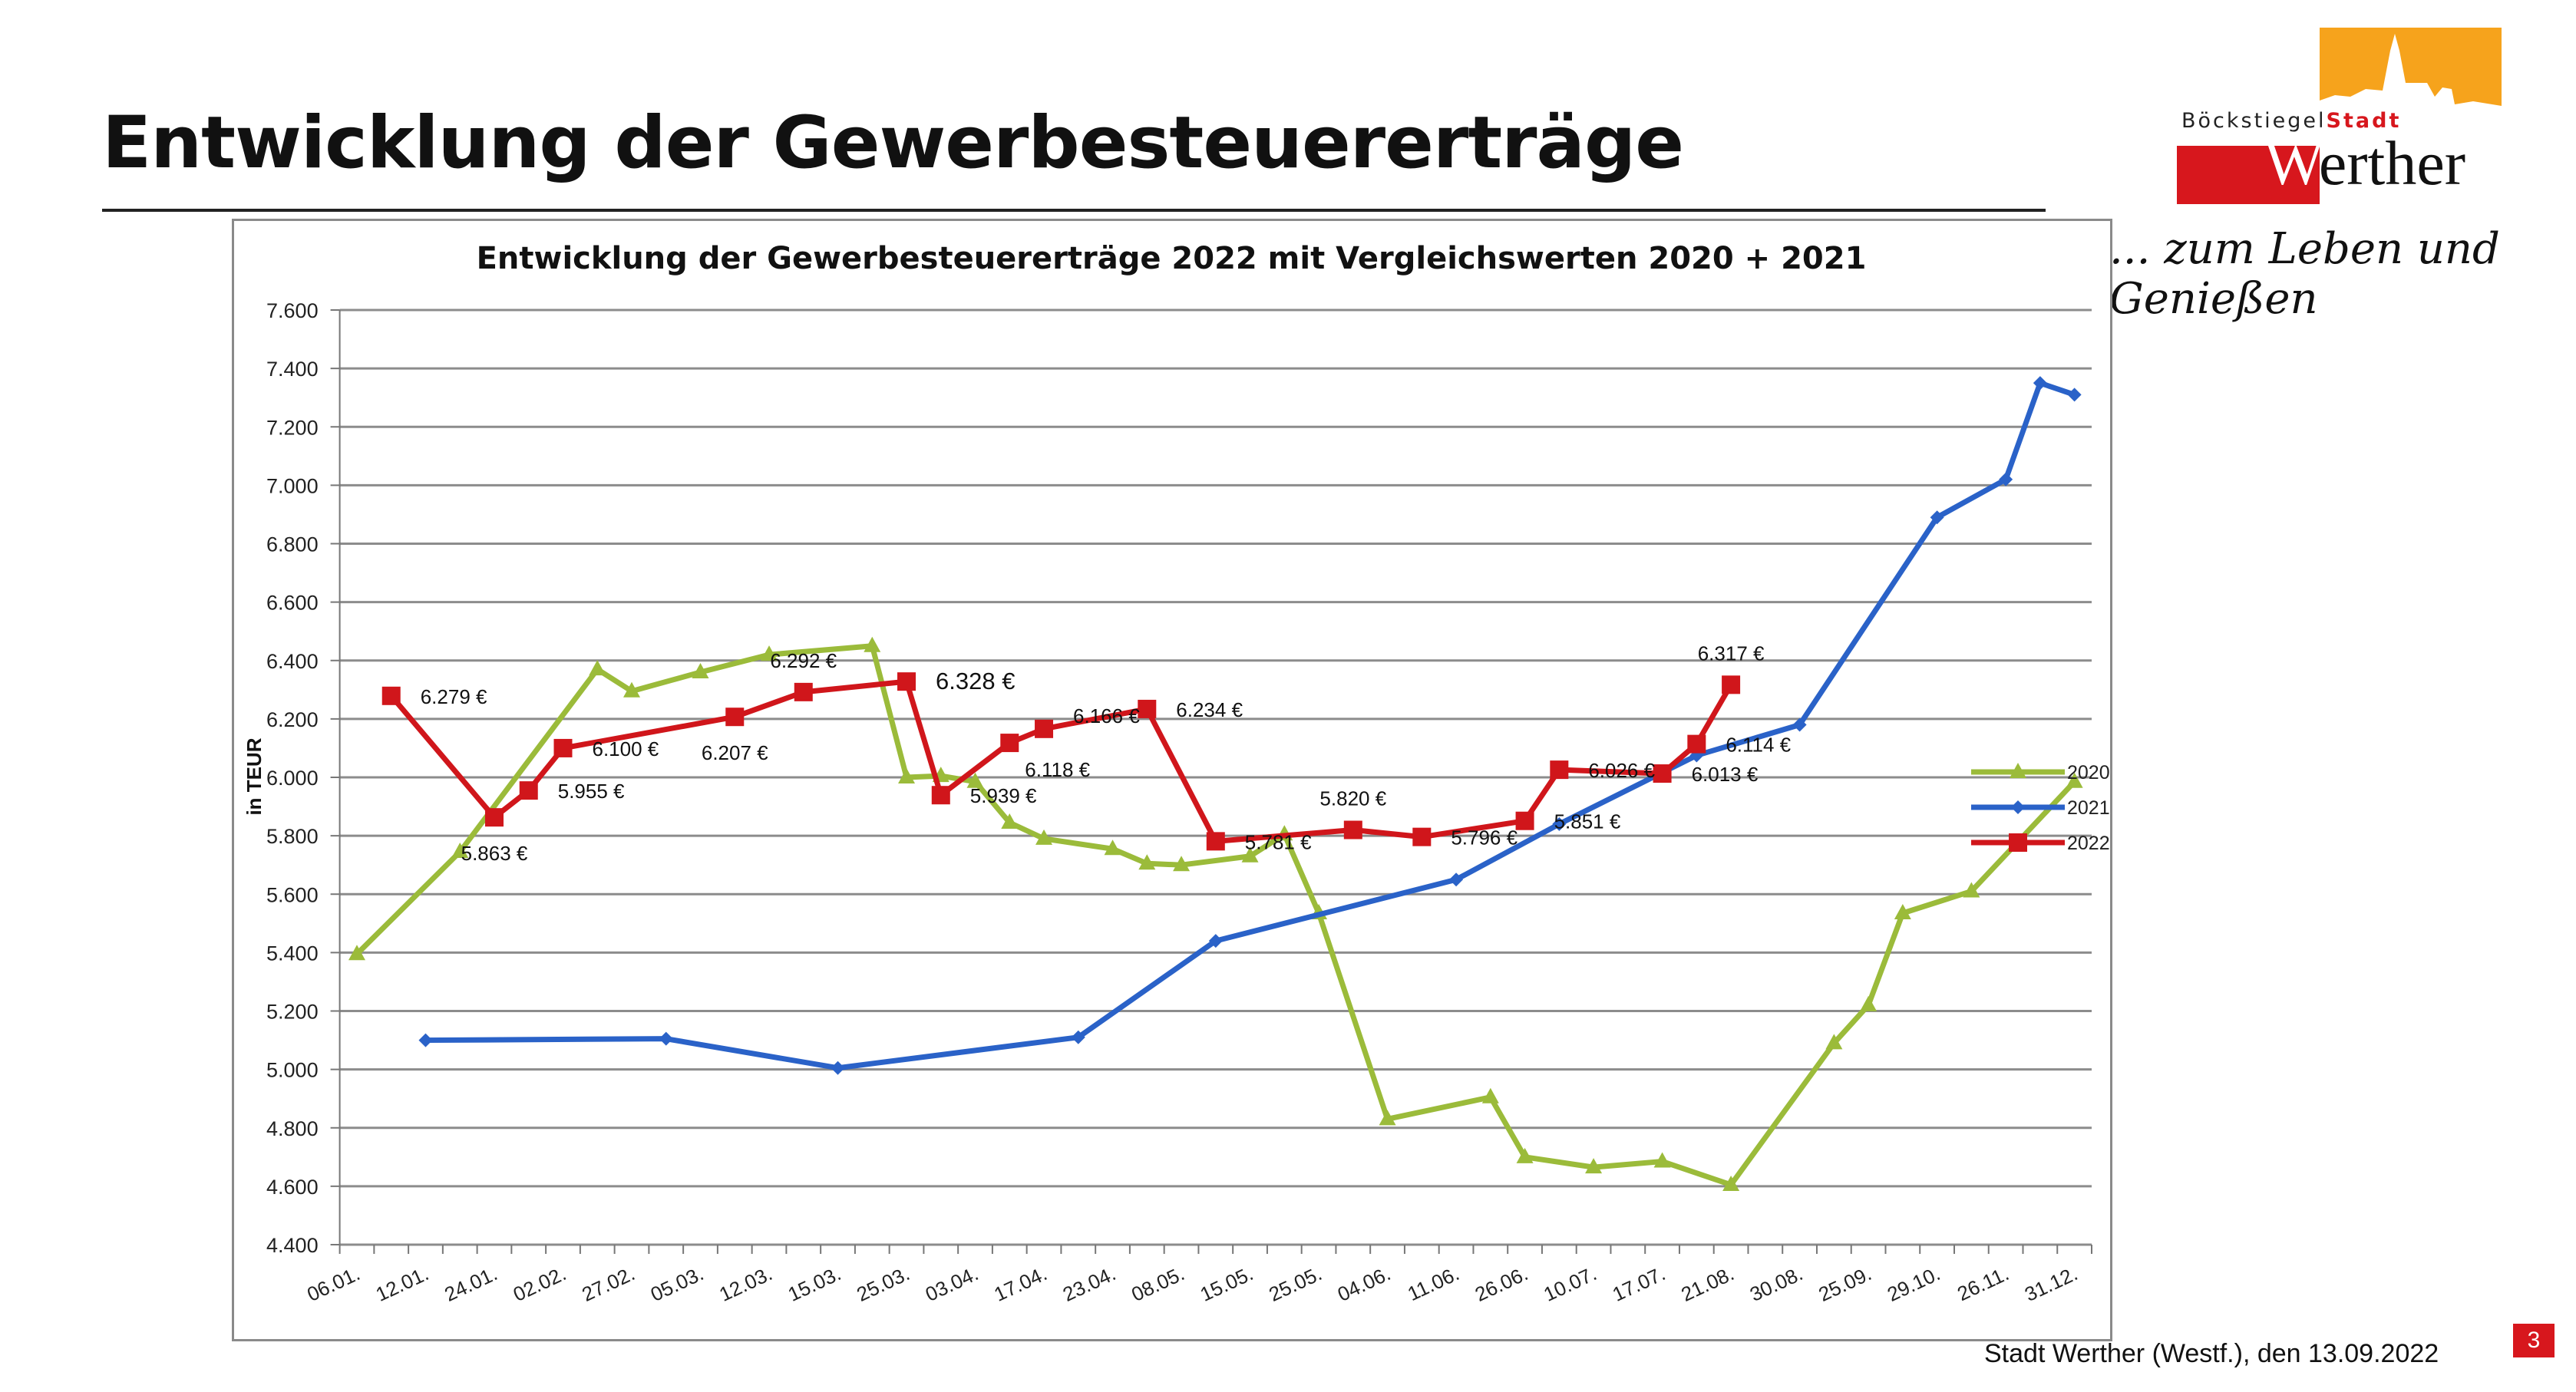 This screenshot has width=2576, height=1392. What do you see at coordinates (608, 1284) in the screenshot?
I see `x-tick-label: 27.02.` at bounding box center [608, 1284].